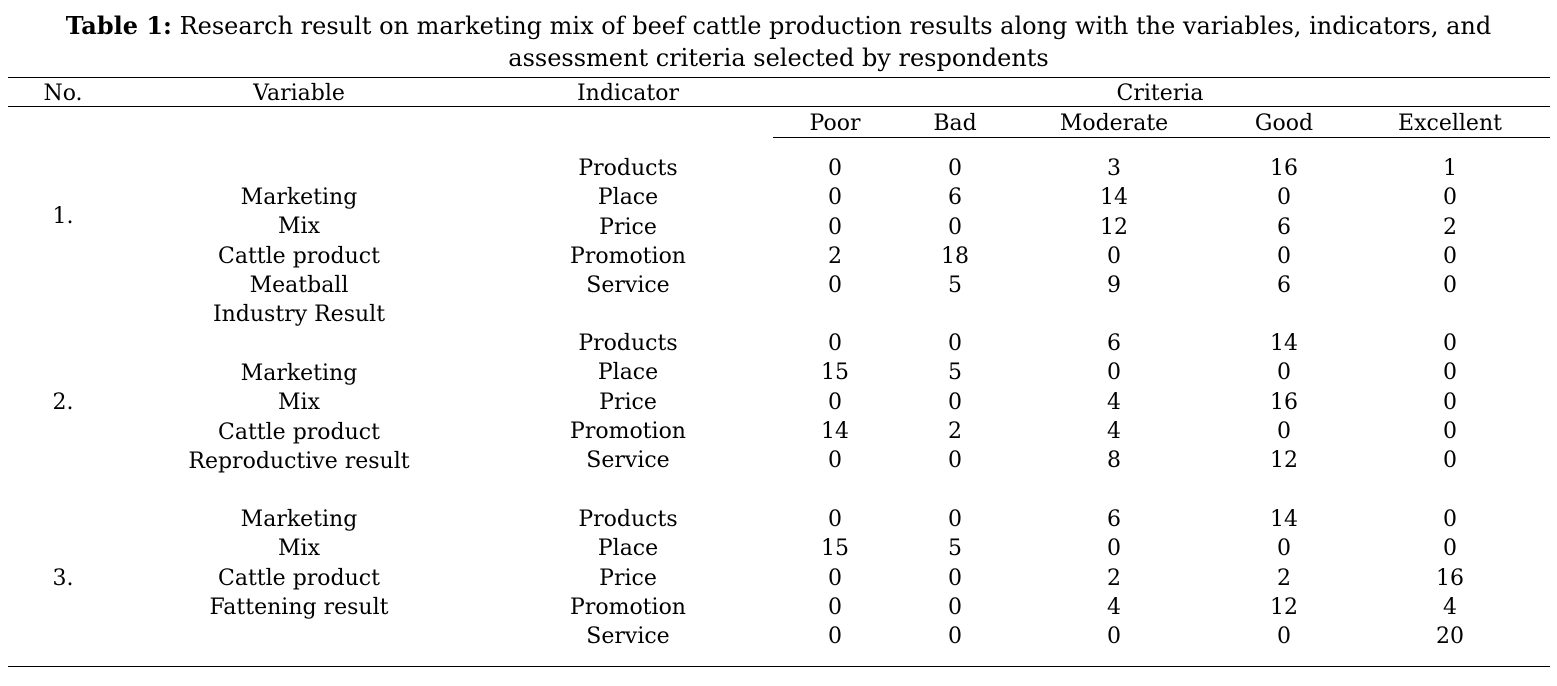 The width and height of the screenshot is (1557, 686). Describe the element at coordinates (299, 607) in the screenshot. I see `variable-line: Fattening result` at that location.